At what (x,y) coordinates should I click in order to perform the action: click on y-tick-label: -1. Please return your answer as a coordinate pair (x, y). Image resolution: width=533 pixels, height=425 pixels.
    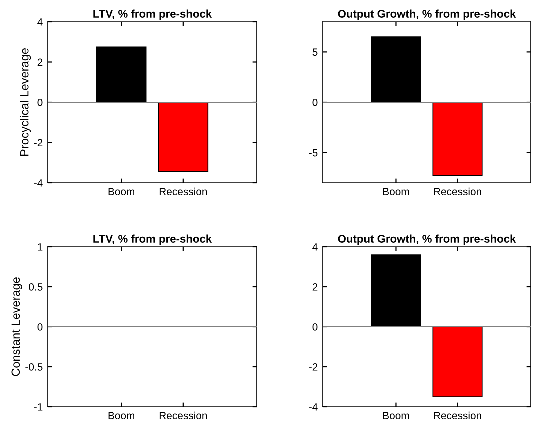
    Looking at the image, I should click on (38, 407).